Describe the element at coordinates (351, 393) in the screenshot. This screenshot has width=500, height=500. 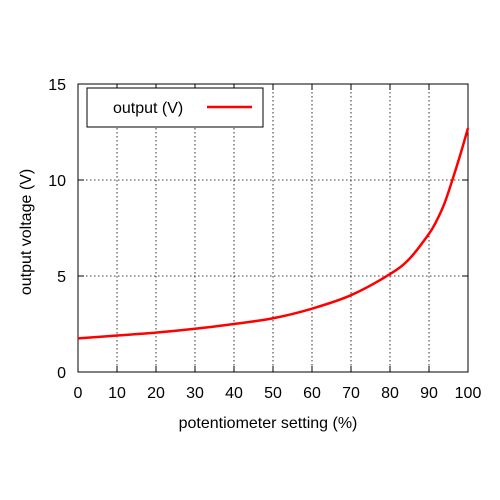
I see `x-tick-label: 70` at that location.